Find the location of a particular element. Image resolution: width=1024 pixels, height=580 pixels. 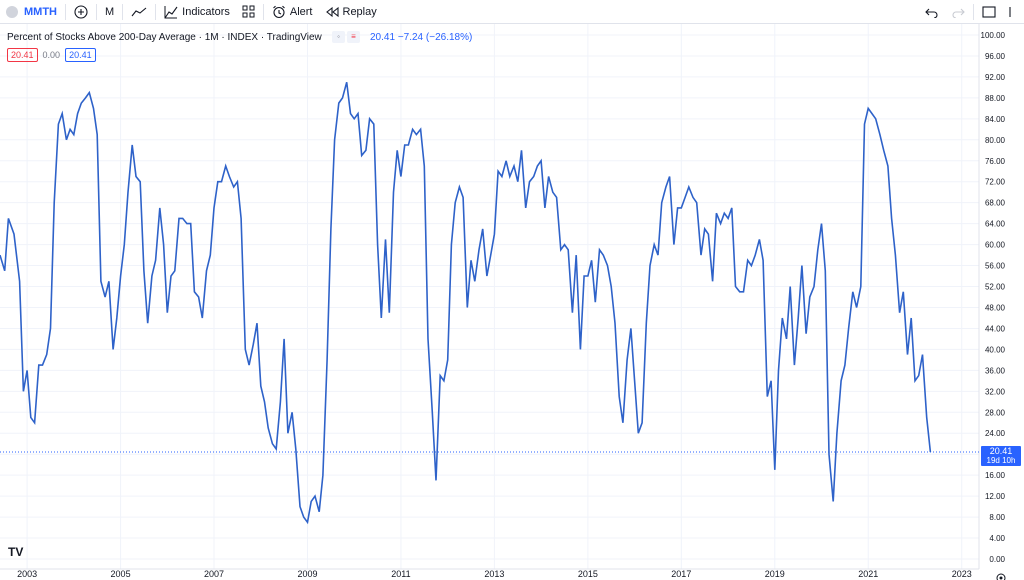

redo-button is located at coordinates (958, 12).